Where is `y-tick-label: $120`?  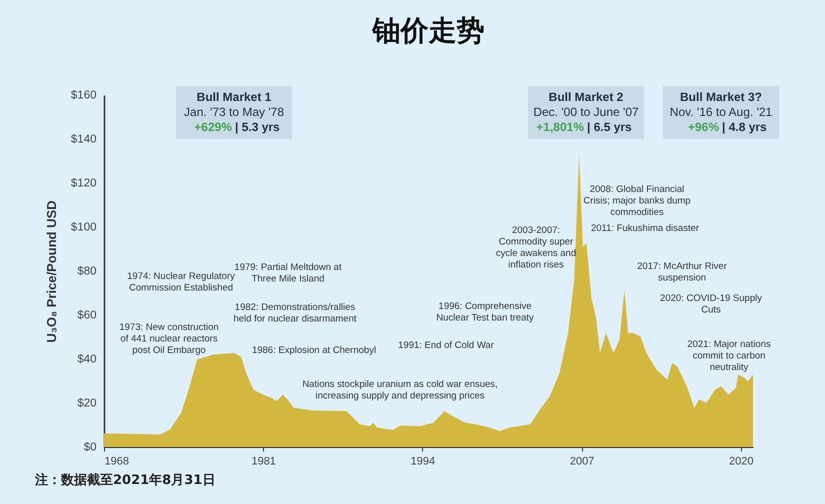 y-tick-label: $120 is located at coordinates (83, 184).